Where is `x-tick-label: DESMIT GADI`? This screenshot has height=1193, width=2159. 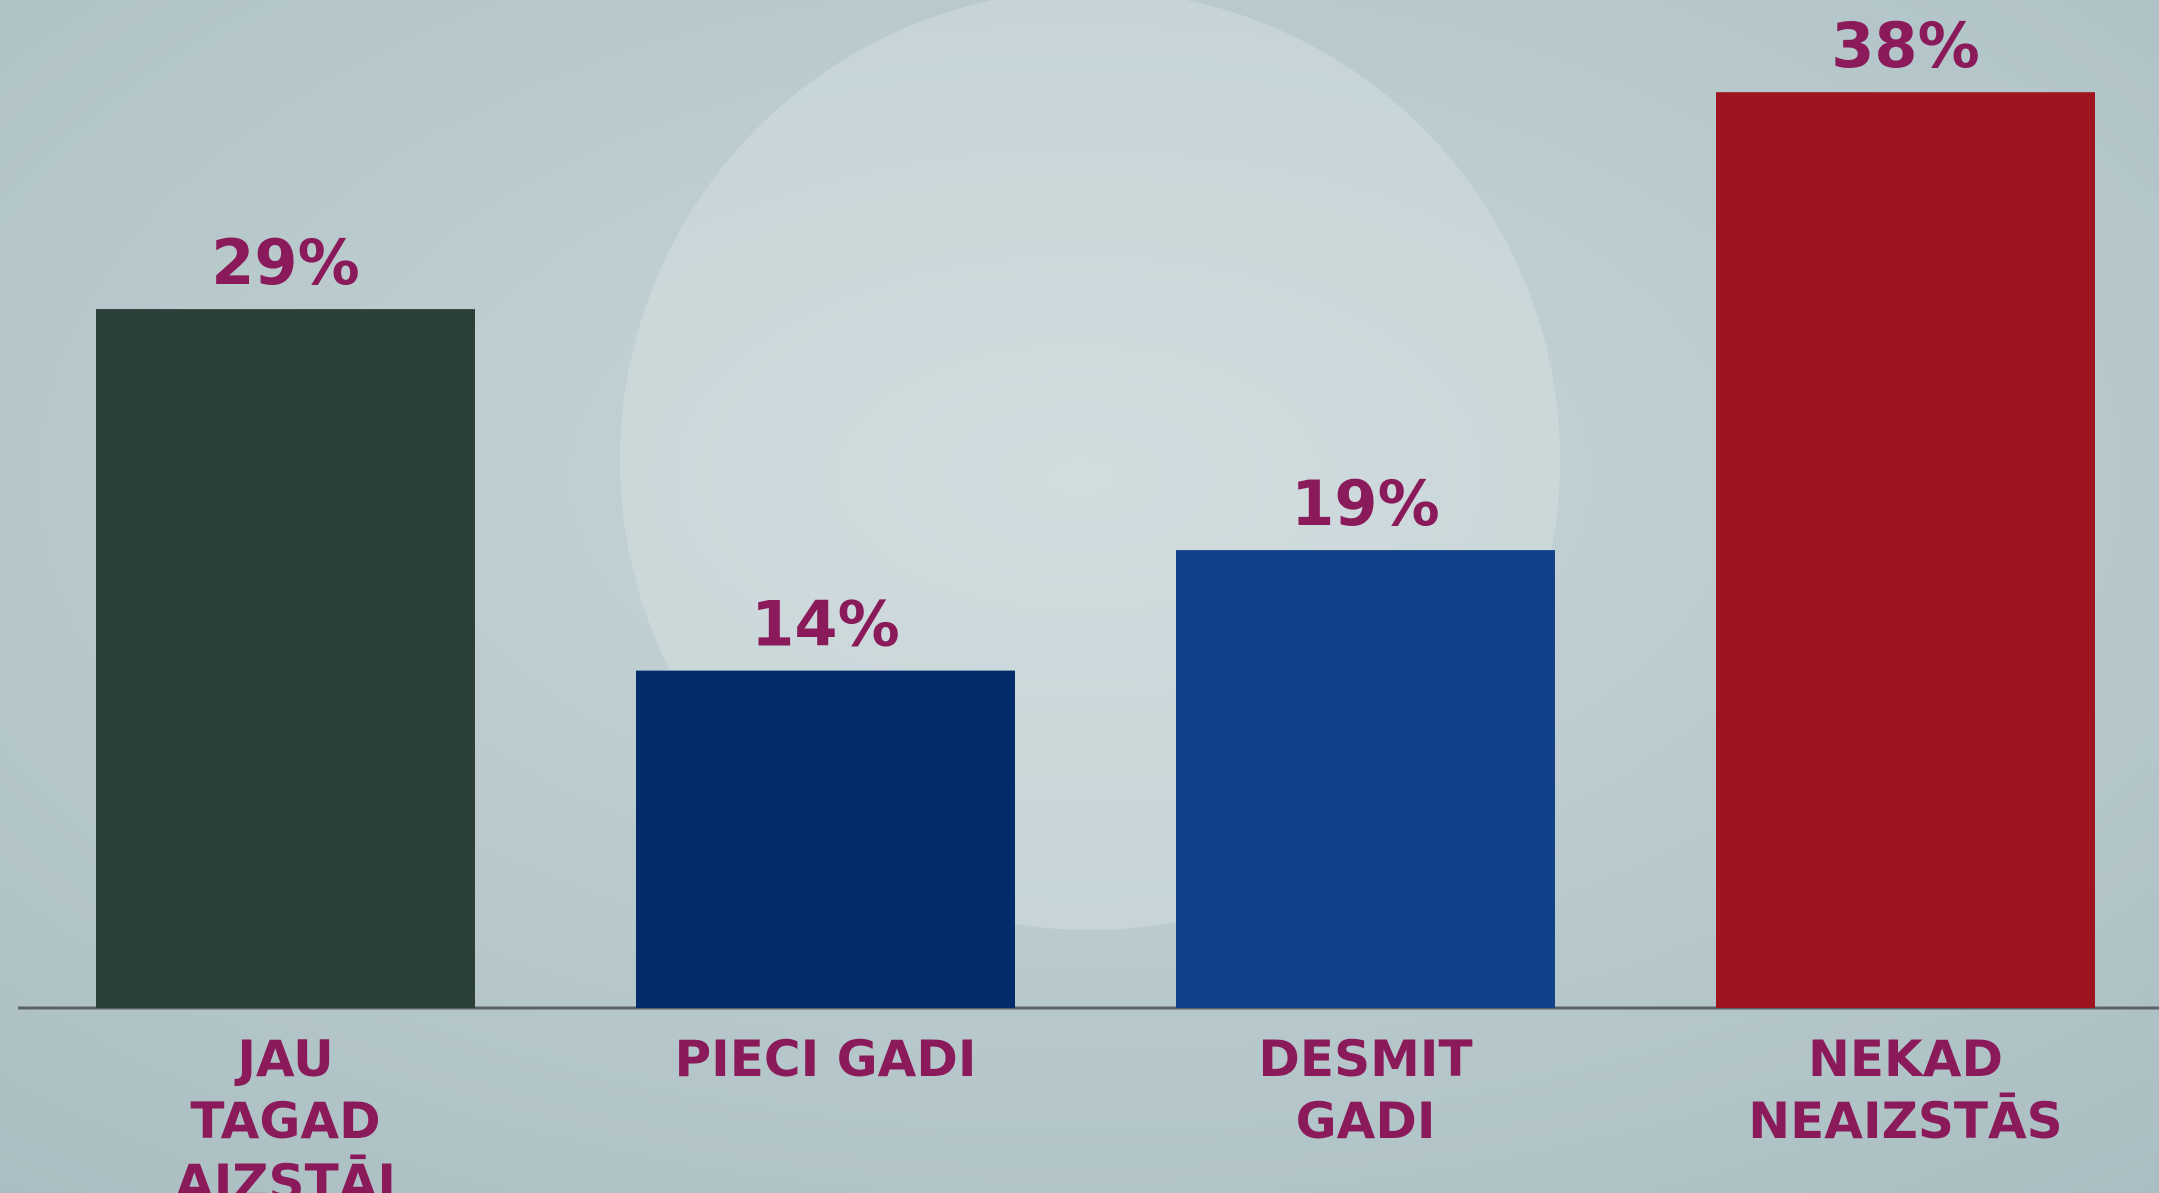
x-tick-label: DESMIT GADI is located at coordinates (1365, 1090).